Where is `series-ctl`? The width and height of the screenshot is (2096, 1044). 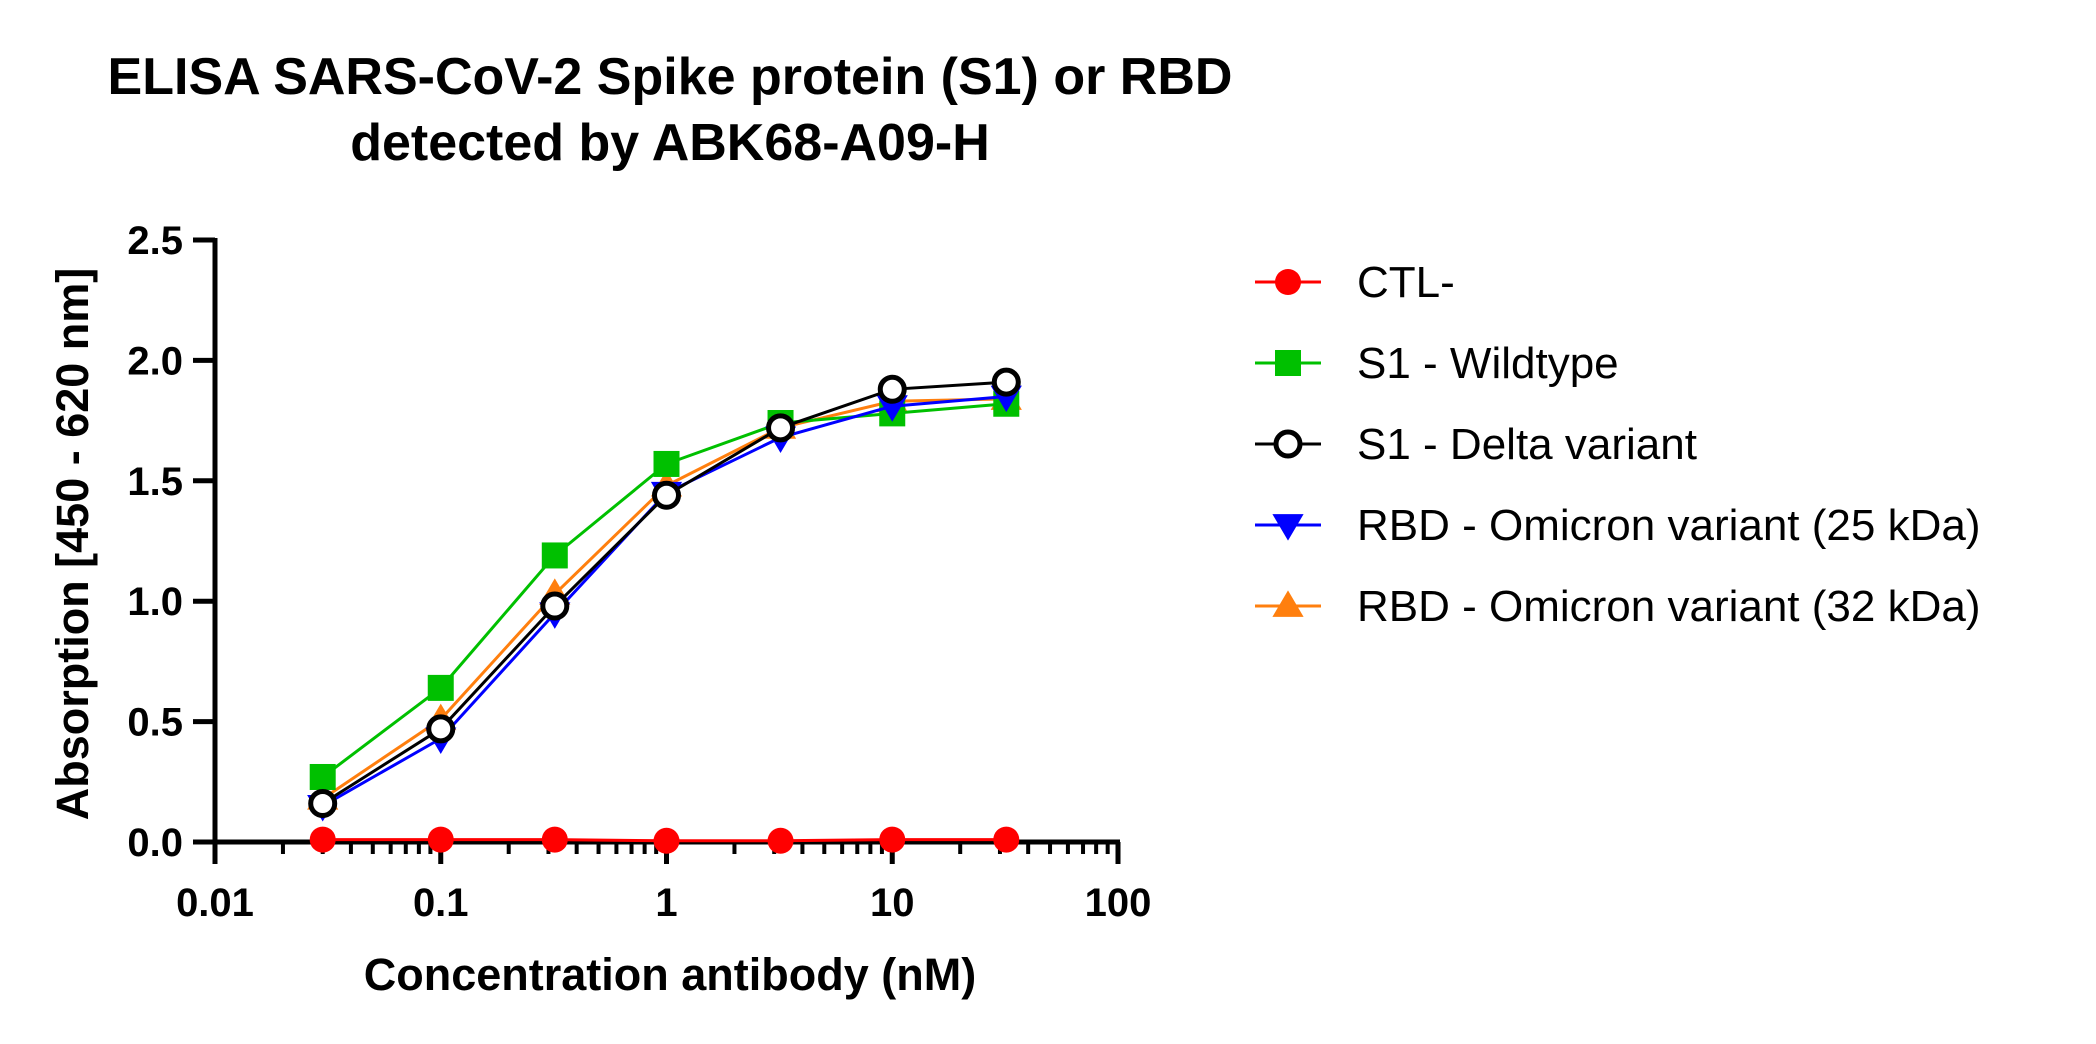
series-ctl is located at coordinates (664, 840).